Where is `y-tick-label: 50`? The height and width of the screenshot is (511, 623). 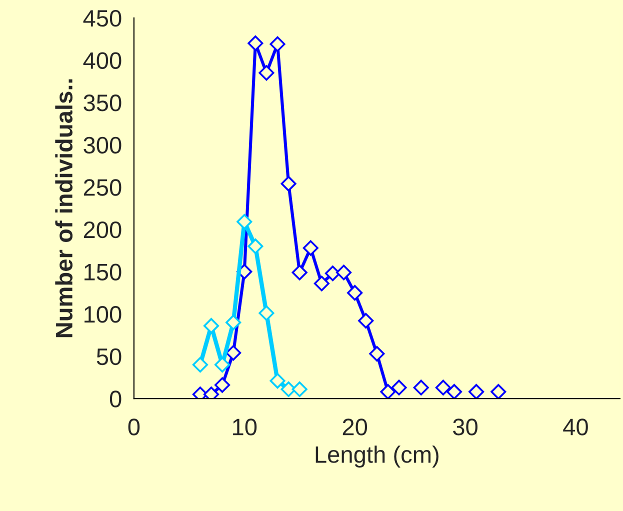 y-tick-label: 50 is located at coordinates (109, 357).